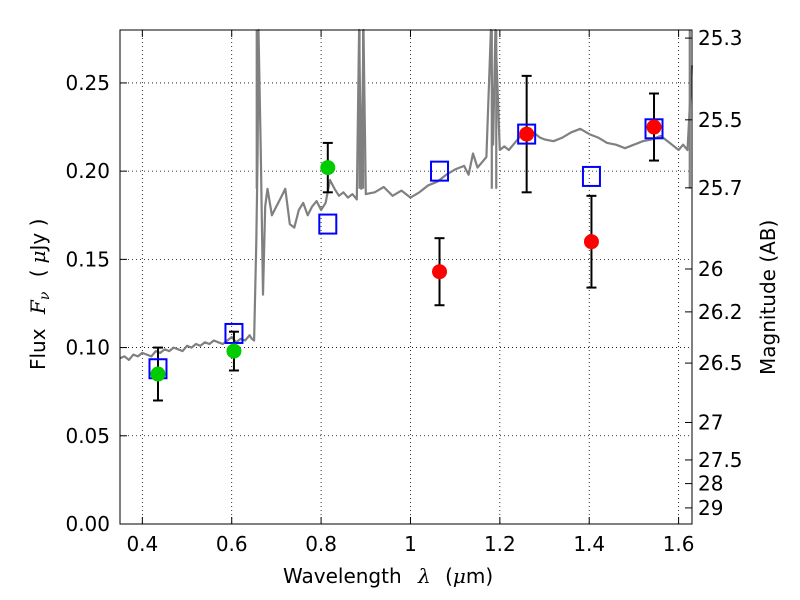 The height and width of the screenshot is (600, 800). Describe the element at coordinates (589, 544) in the screenshot. I see `x-tick-label: 1.4` at that location.